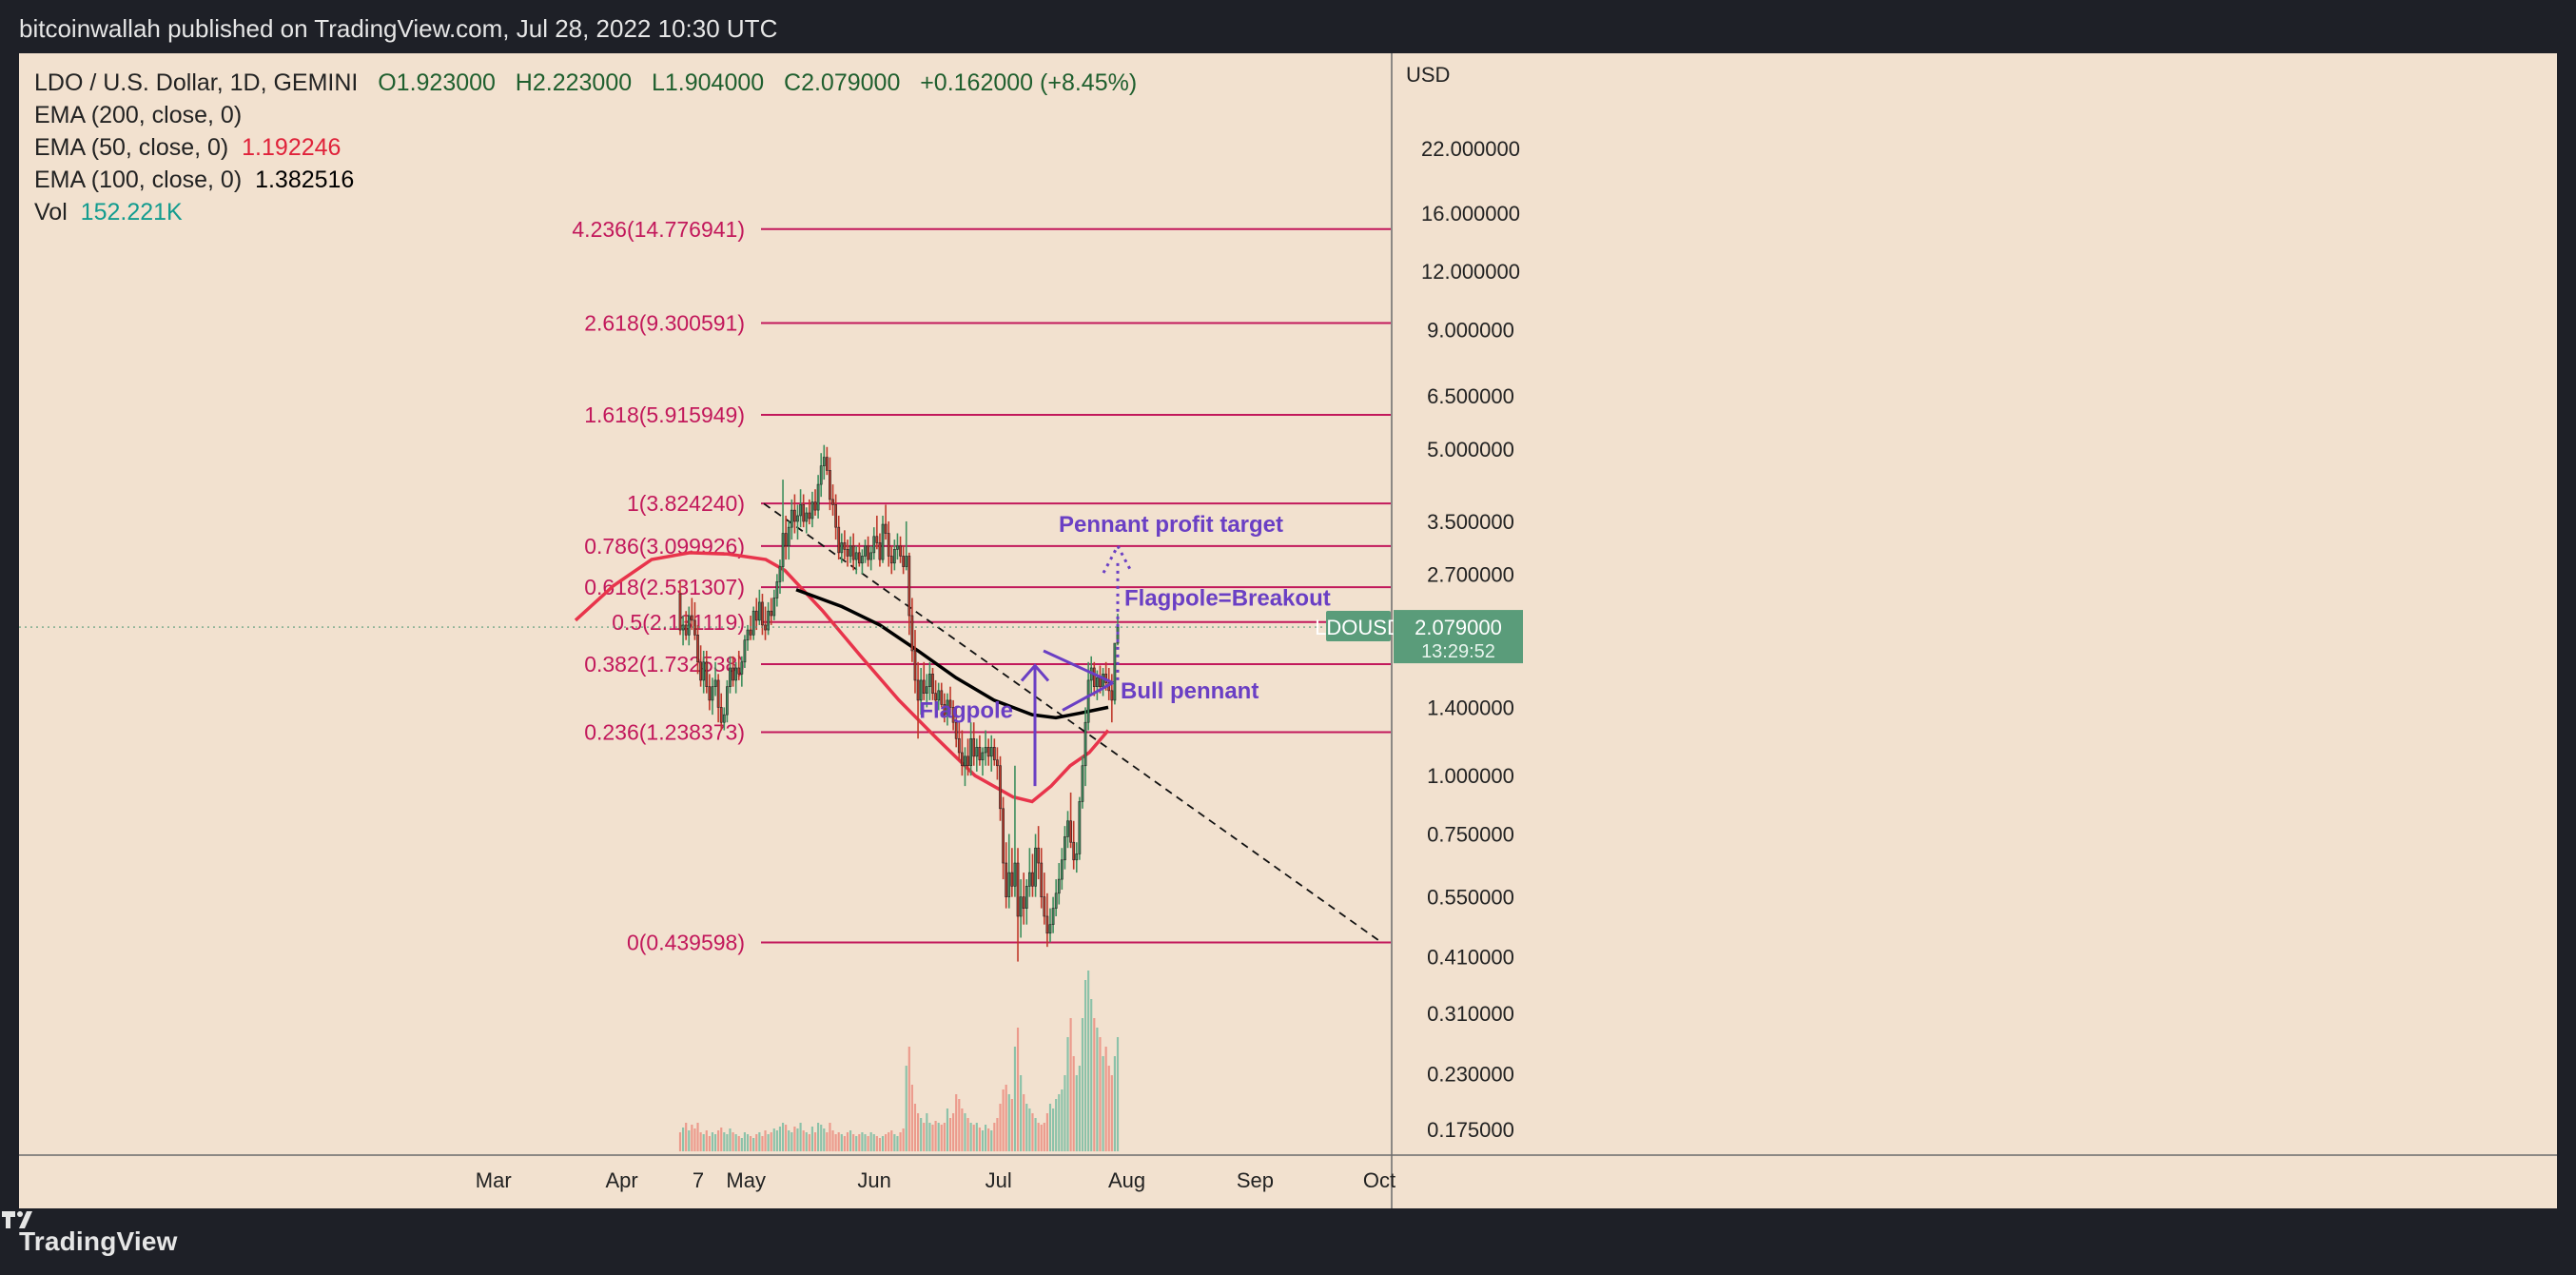  I want to click on ohlc-low: 1.904000, so click(715, 82).